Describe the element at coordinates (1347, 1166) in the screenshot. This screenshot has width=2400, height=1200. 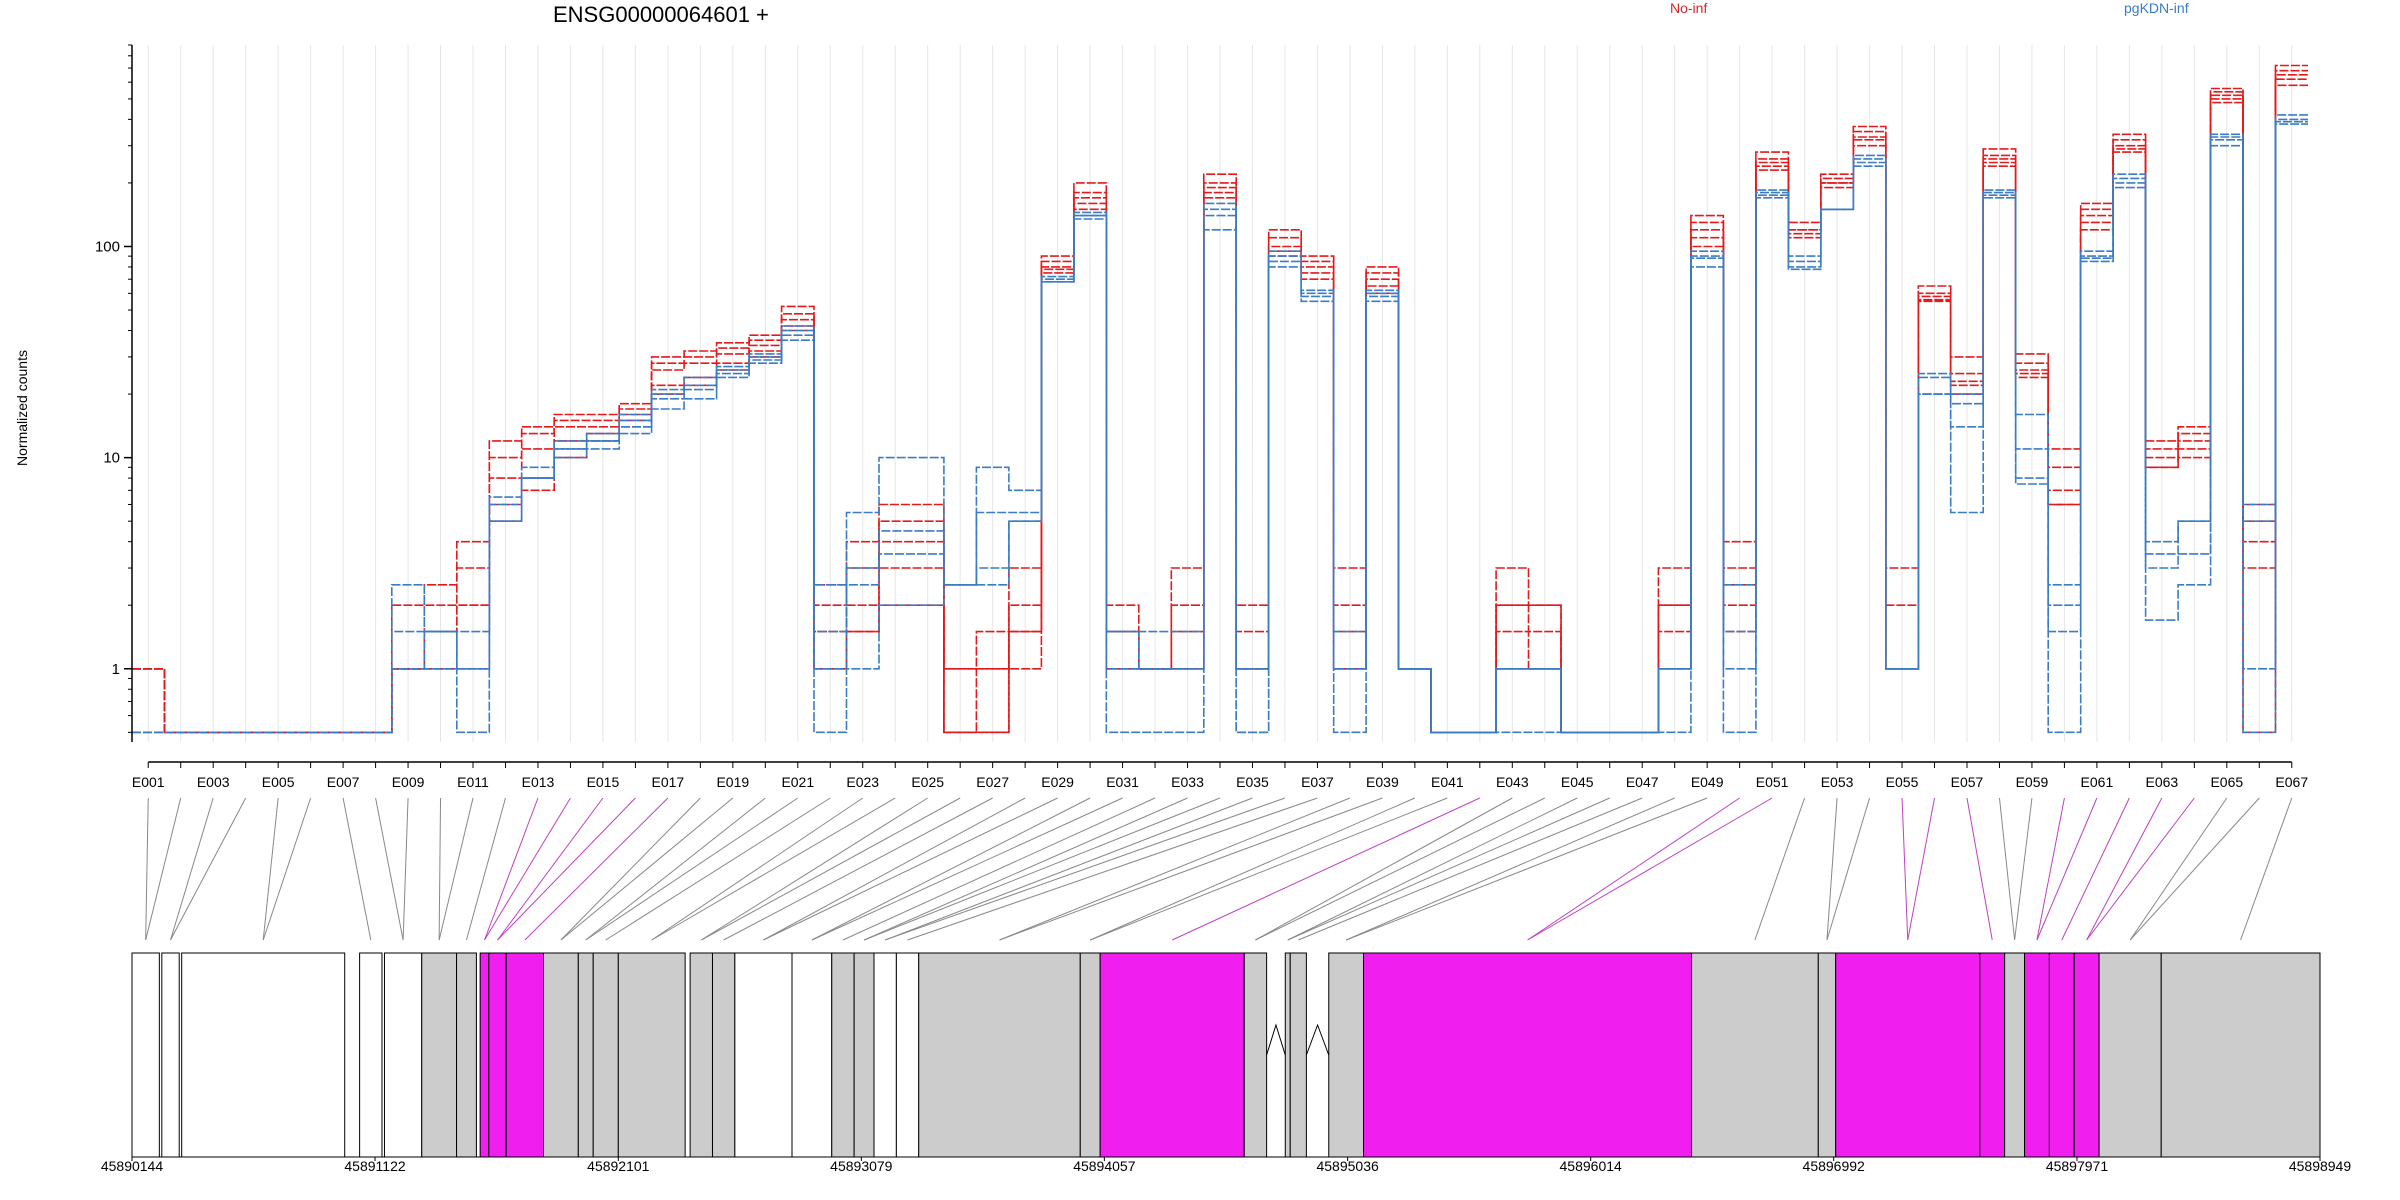
I see `genomic-tick-label: 45895036` at that location.